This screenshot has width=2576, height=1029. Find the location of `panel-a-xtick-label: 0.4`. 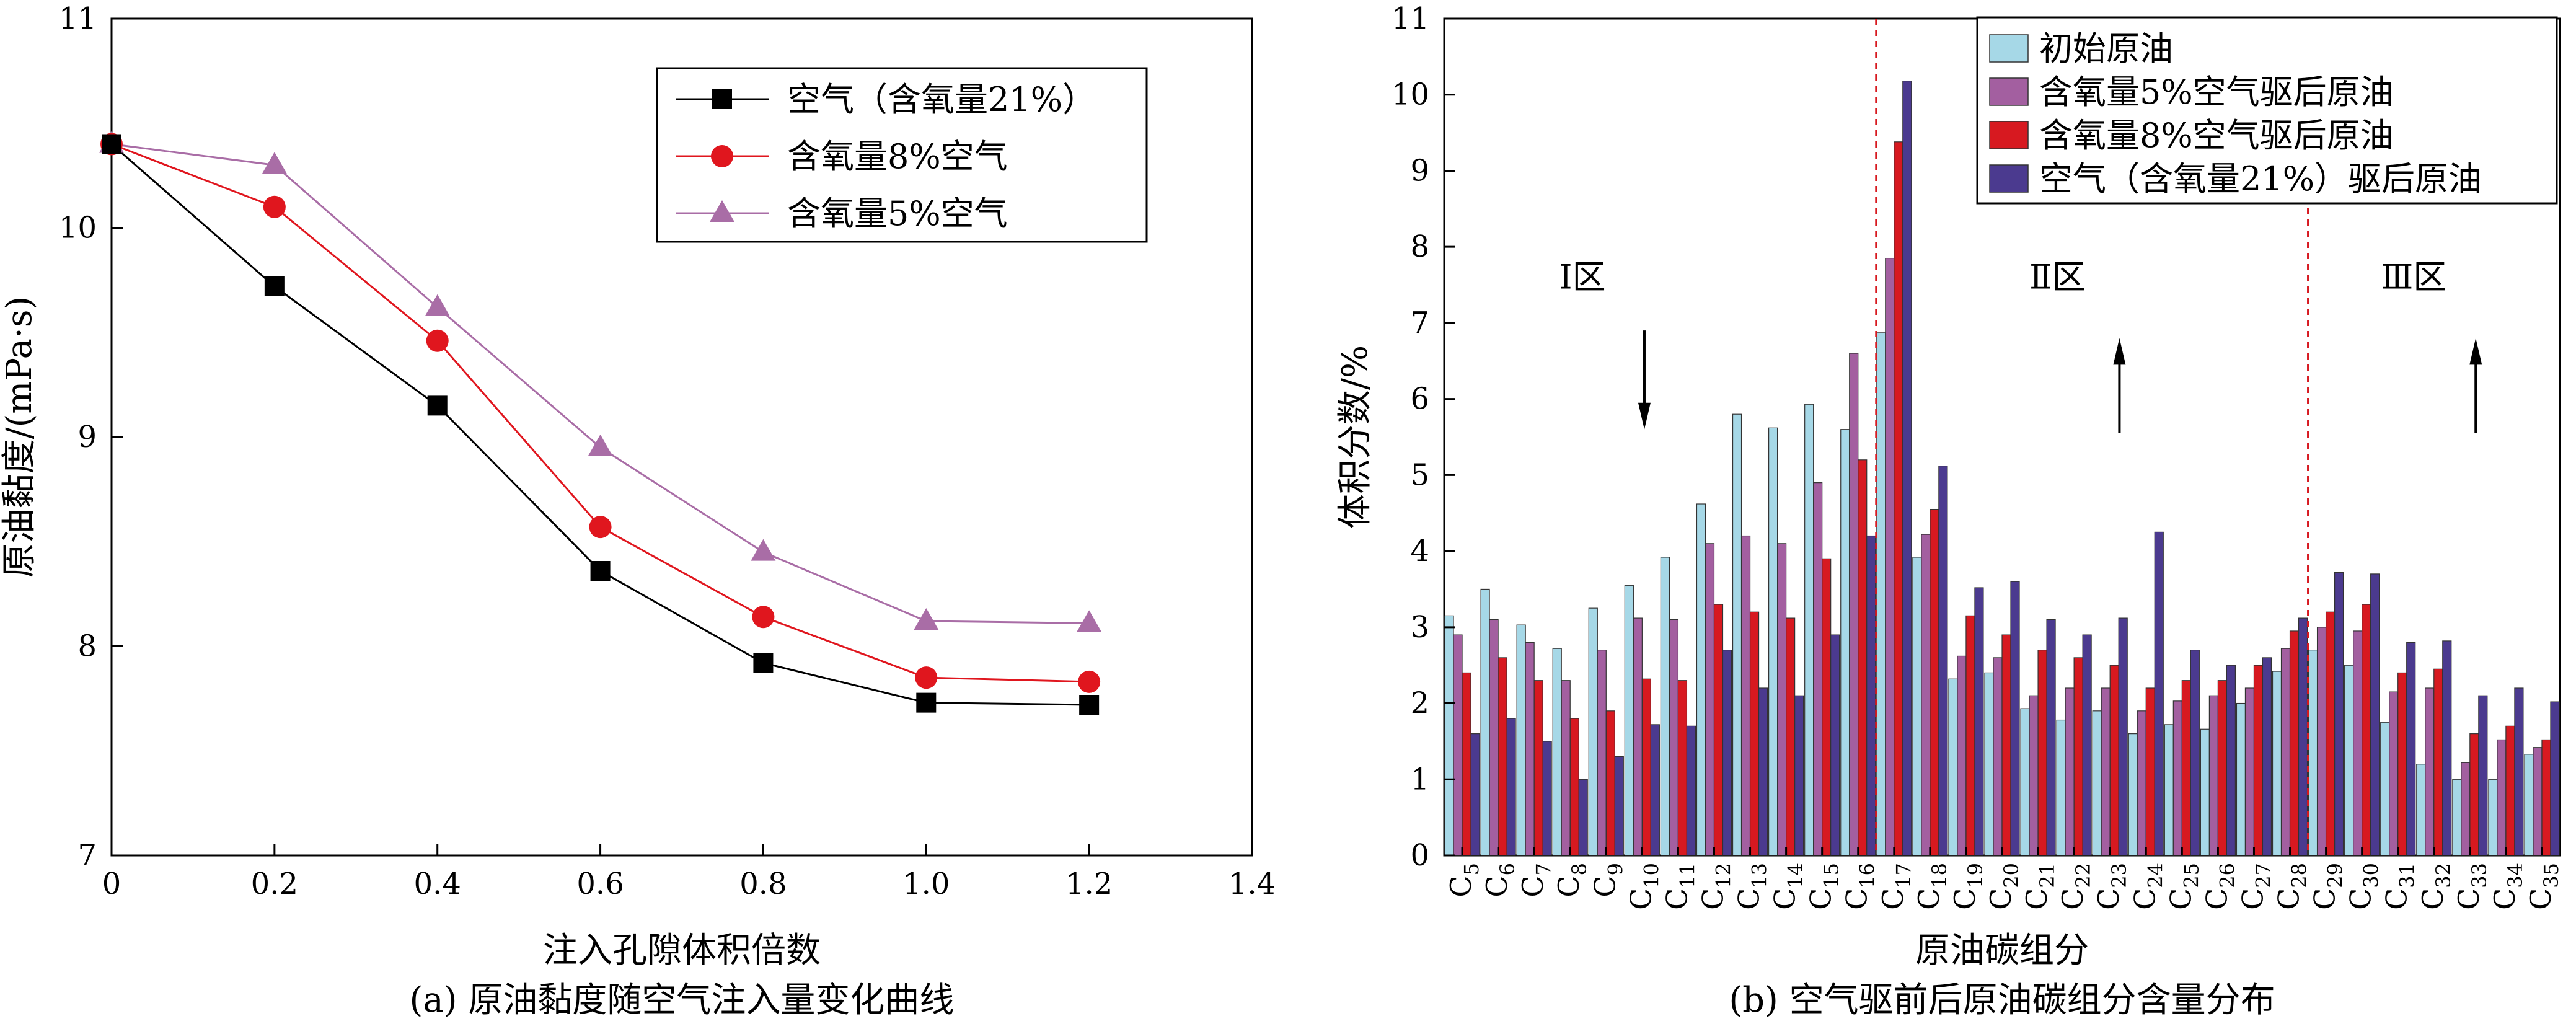

panel-a-xtick-label: 0.4 is located at coordinates (437, 884).